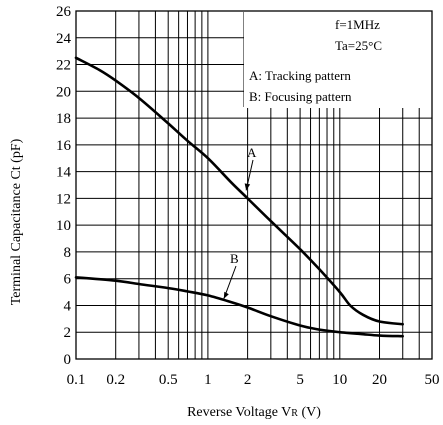 The width and height of the screenshot is (443, 425). I want to click on x-tick-label: 0.2, so click(115, 380).